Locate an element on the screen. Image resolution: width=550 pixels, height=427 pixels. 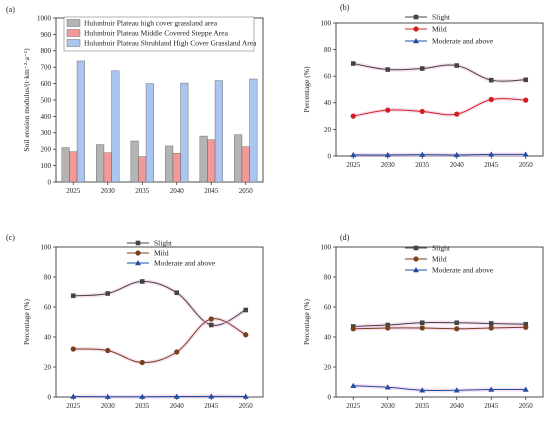
y-axis-title: Percentage (%) is located at coordinates (26, 321).